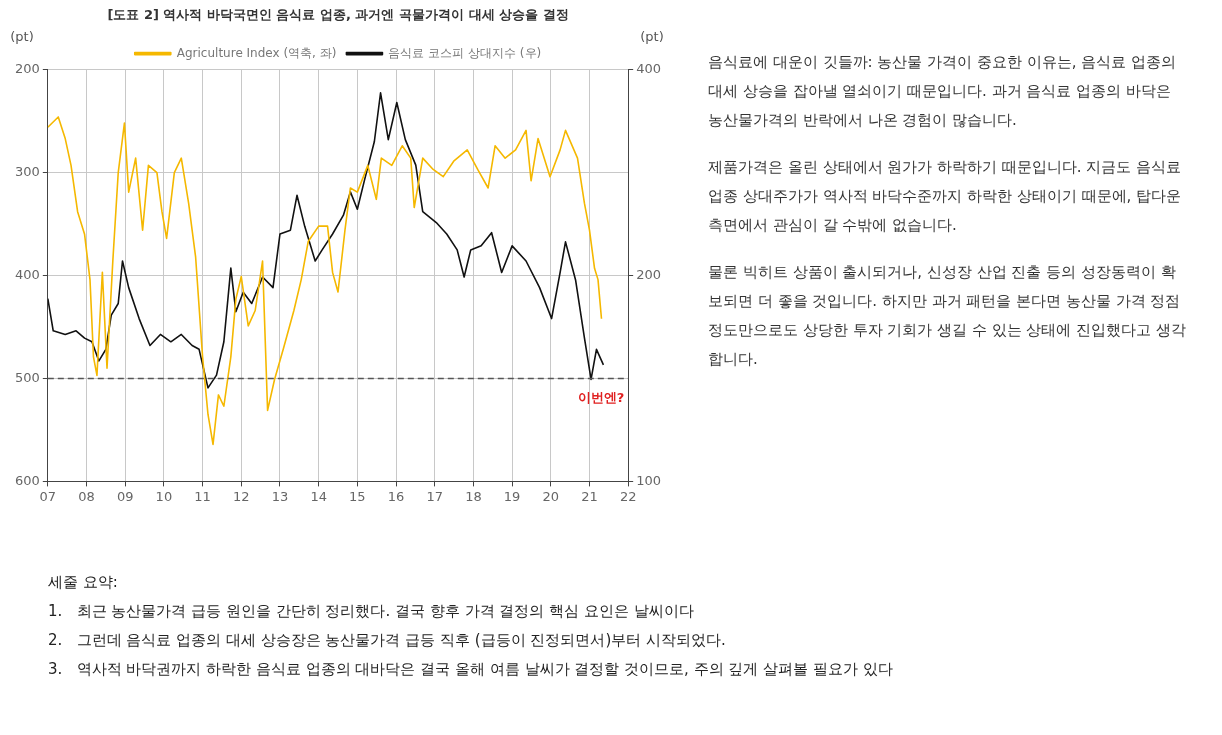 This screenshot has width=1222, height=735. I want to click on y2-tick-label: 200, so click(649, 274).